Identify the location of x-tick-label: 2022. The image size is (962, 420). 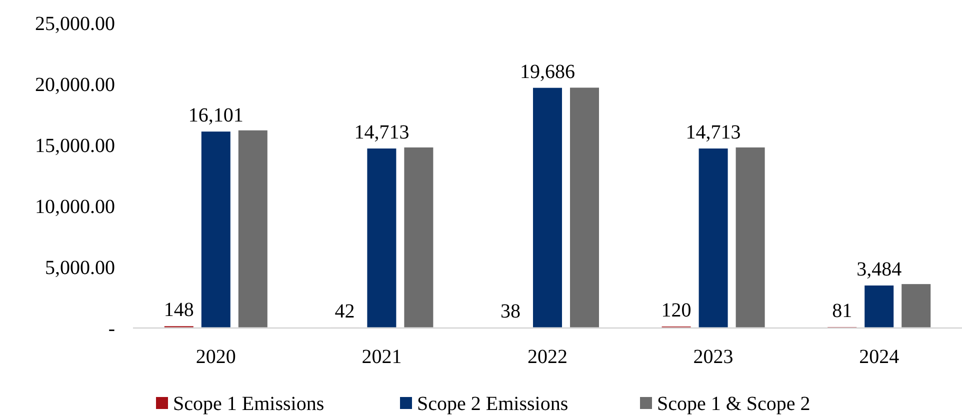
(548, 357).